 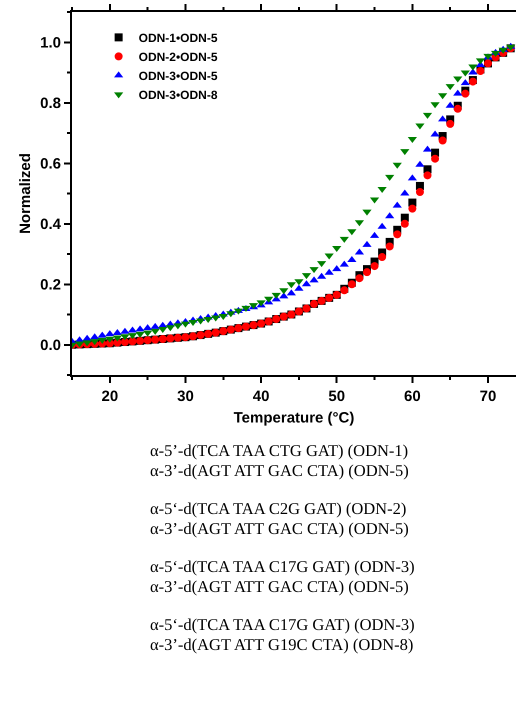 What do you see at coordinates (50, 103) in the screenshot?
I see `y-tick-label: 0.8` at bounding box center [50, 103].